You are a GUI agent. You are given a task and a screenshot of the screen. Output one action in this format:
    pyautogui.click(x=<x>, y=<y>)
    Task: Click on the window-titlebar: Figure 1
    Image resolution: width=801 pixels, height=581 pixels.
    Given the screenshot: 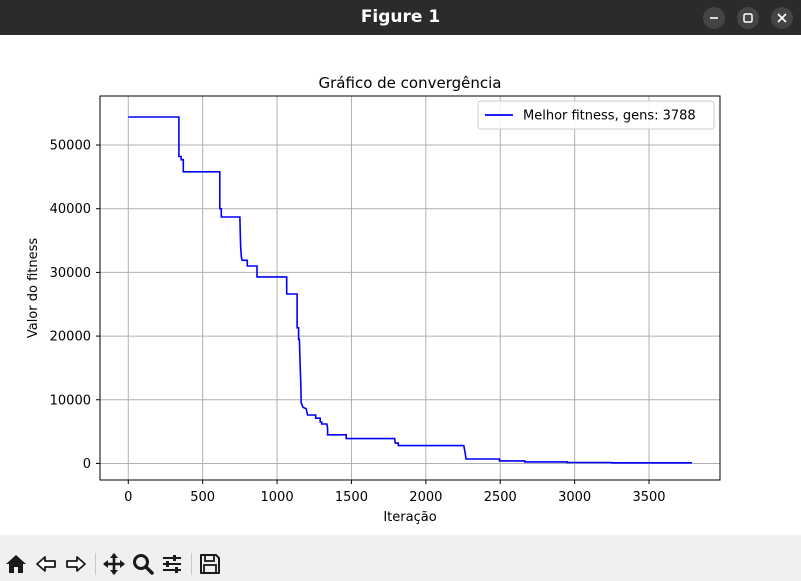 What is the action you would take?
    pyautogui.click(x=400, y=17)
    